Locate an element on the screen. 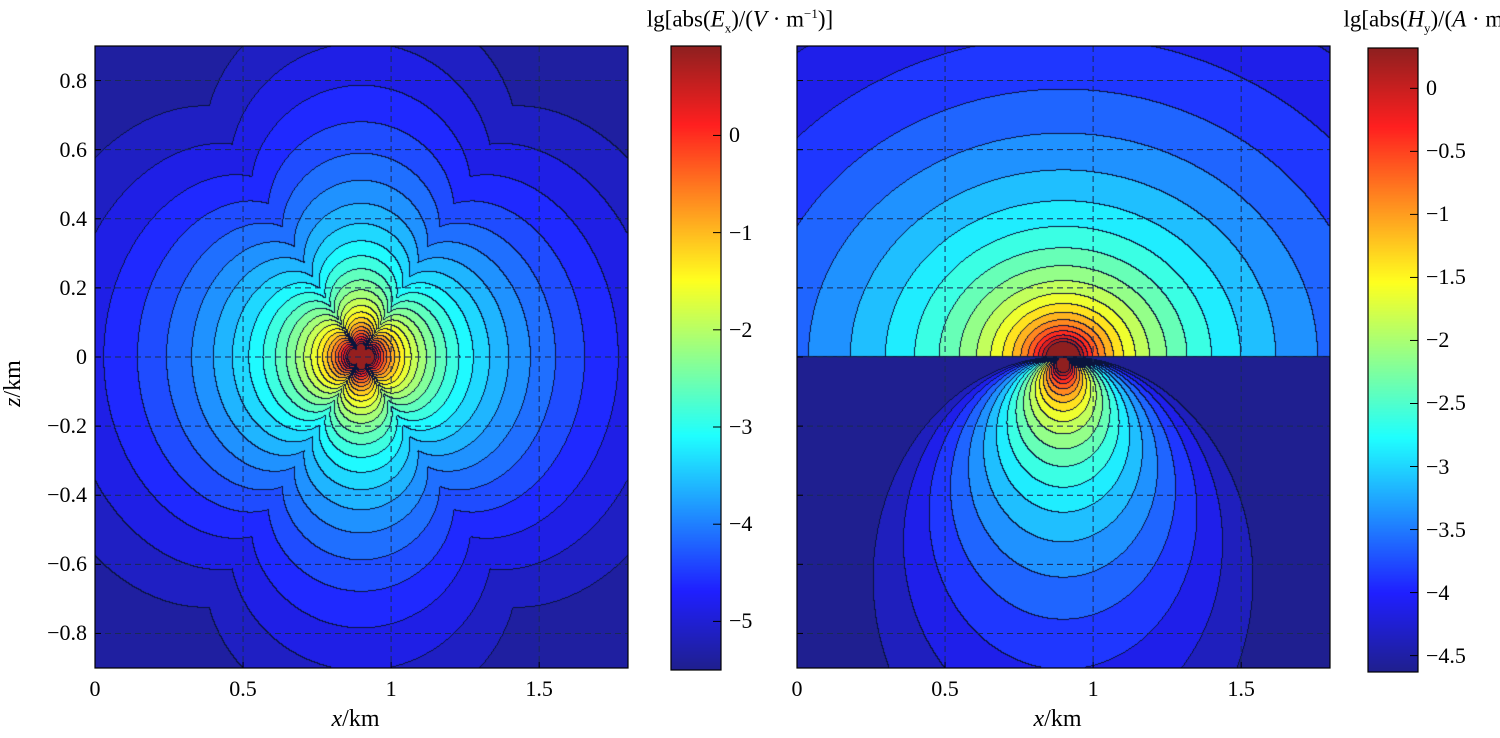 This screenshot has width=1500, height=738. colorbar-tick-label: −3.5 is located at coordinates (1446, 529).